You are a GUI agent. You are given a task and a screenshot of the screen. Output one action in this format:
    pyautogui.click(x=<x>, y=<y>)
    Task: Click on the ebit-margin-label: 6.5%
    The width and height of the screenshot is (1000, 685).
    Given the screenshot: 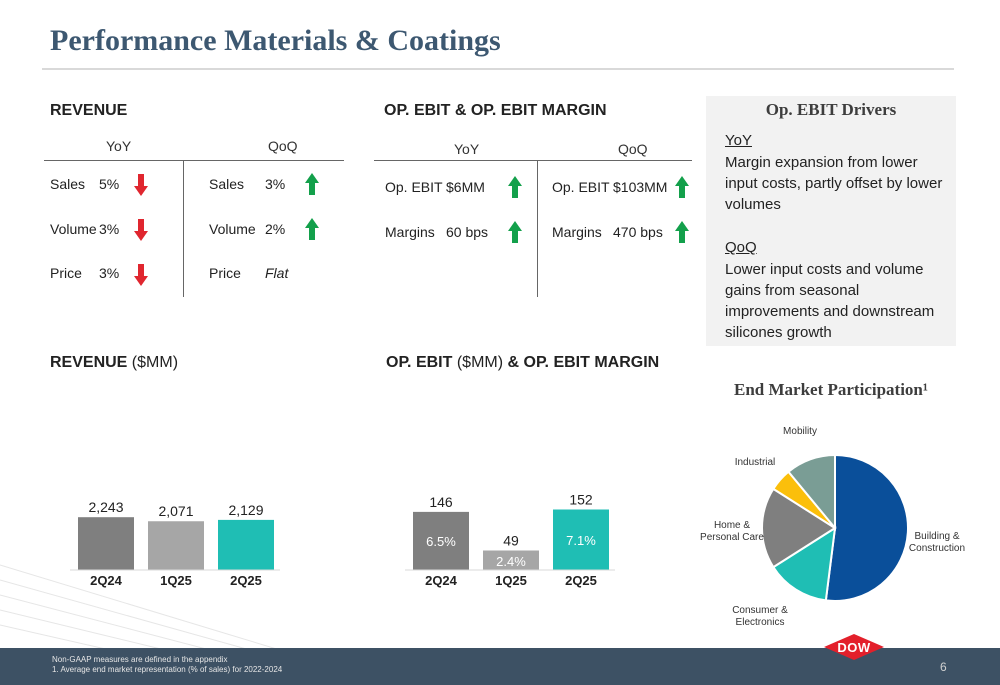 What is the action you would take?
    pyautogui.click(x=441, y=541)
    